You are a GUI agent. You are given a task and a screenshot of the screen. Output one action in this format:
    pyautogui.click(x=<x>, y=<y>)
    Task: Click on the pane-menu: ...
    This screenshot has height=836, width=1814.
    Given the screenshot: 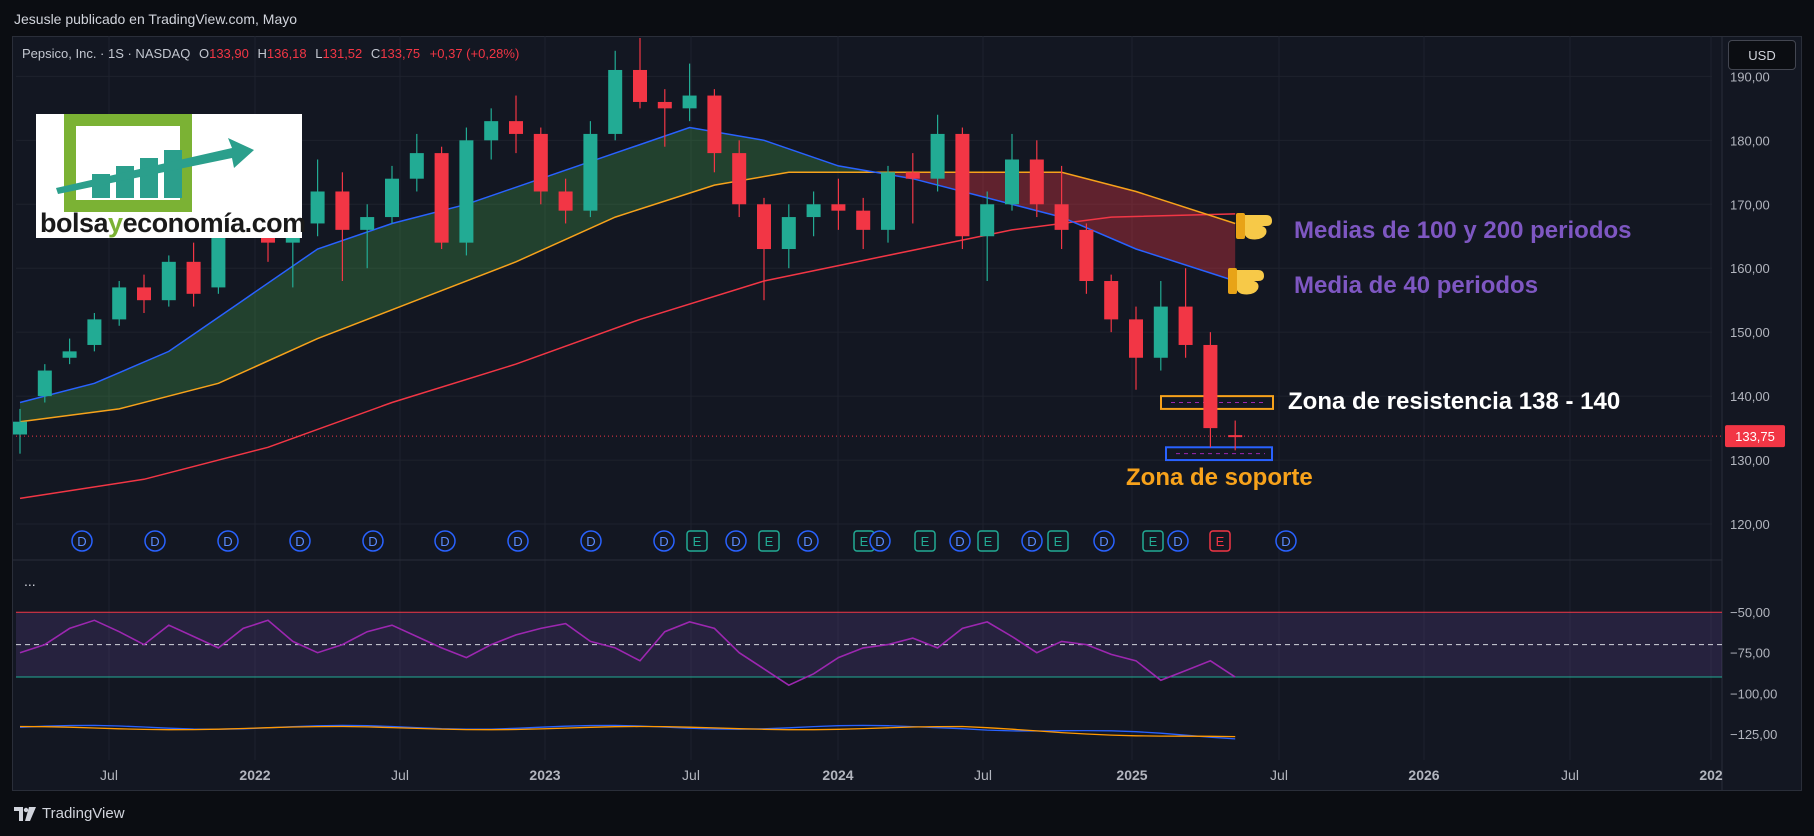 What is the action you would take?
    pyautogui.click(x=30, y=581)
    